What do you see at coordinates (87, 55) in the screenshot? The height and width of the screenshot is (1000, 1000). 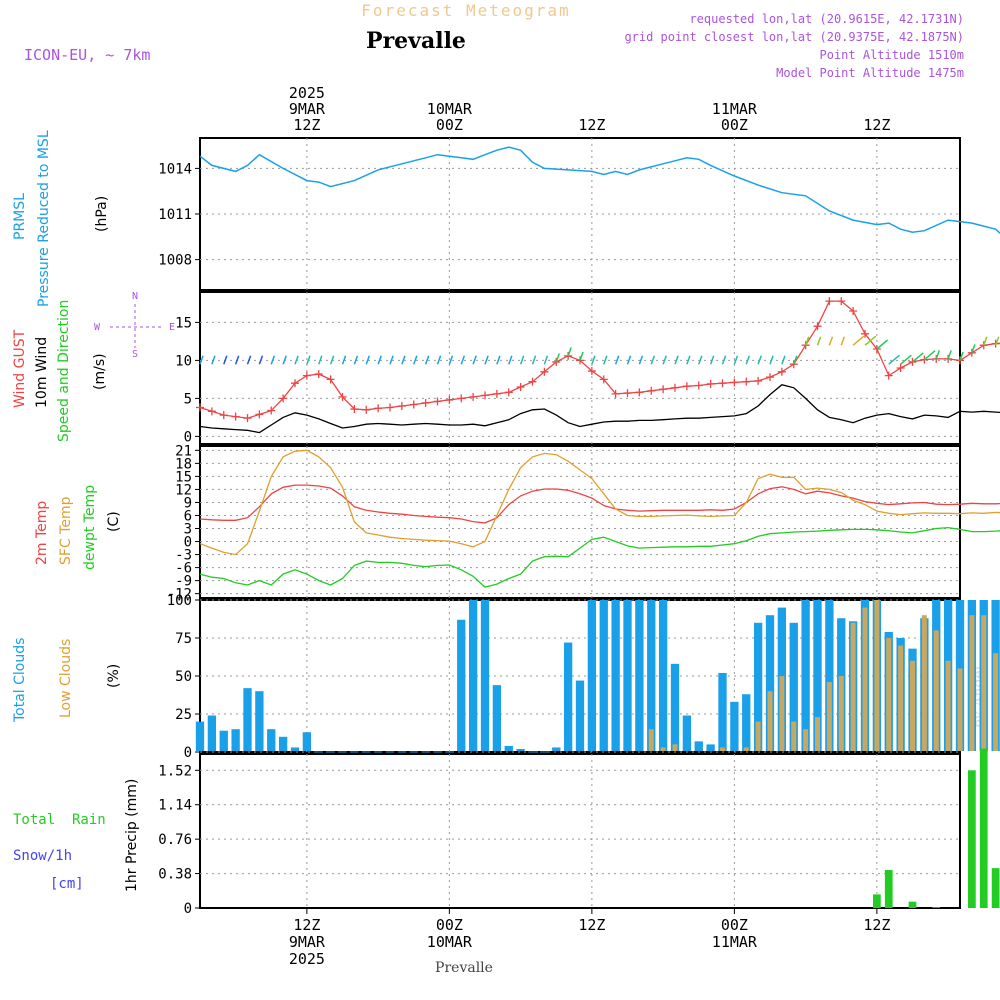 I see `model-label: ICON-EU, ~ 7km` at bounding box center [87, 55].